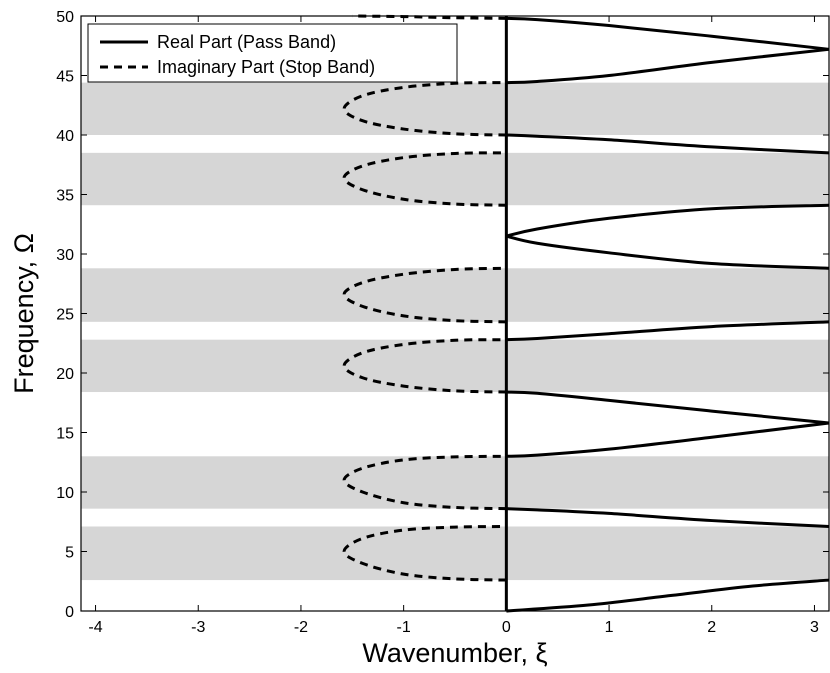 This screenshot has width=830, height=673. I want to click on legend-entry-real-part: Real Part (Pass Band), so click(246, 42).